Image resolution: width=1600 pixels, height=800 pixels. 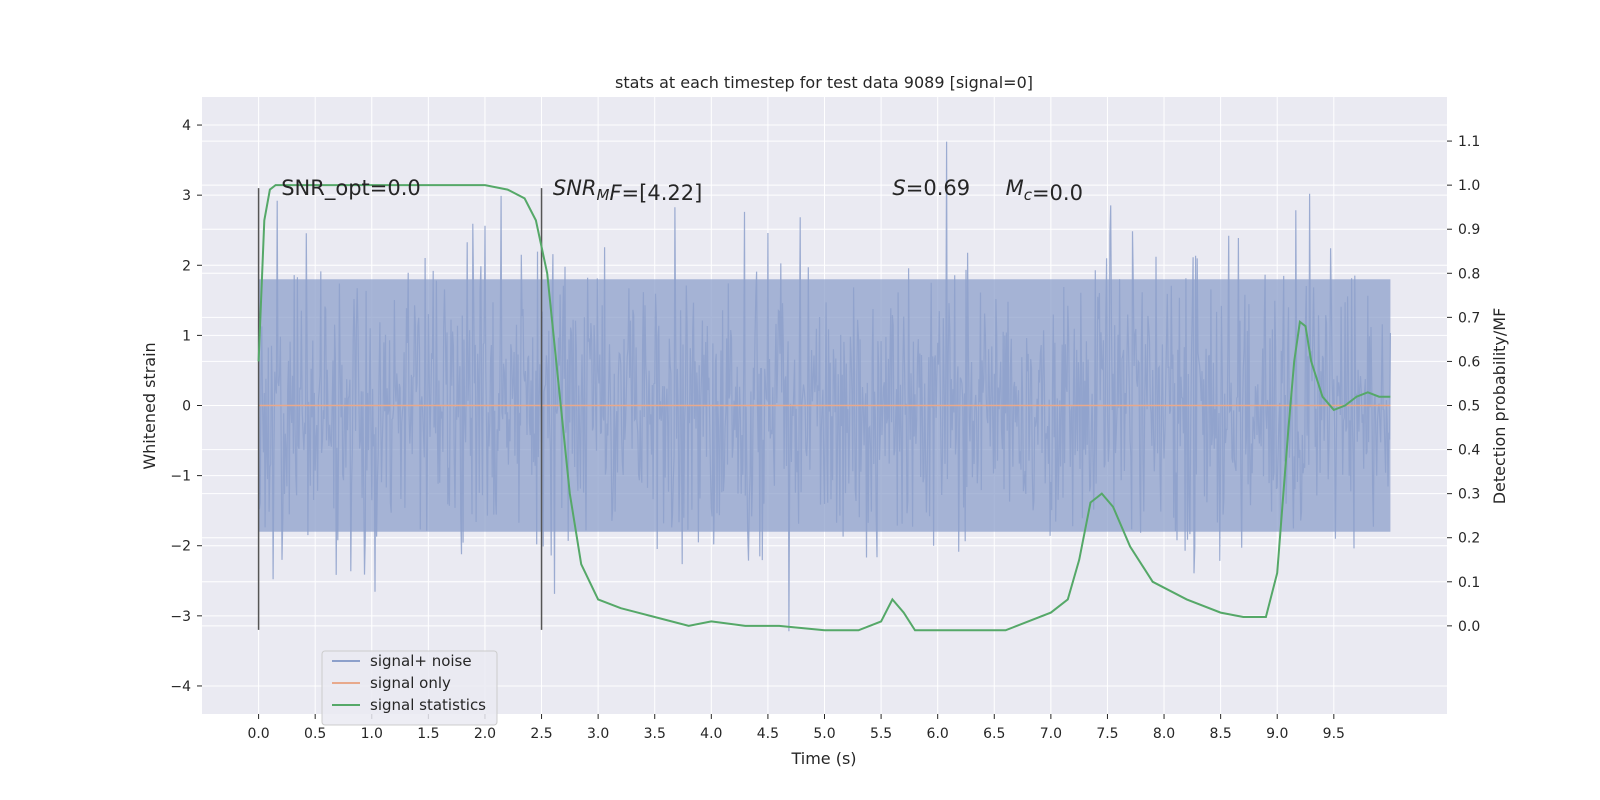 I want to click on y-tick-label: 2, so click(x=186, y=266).